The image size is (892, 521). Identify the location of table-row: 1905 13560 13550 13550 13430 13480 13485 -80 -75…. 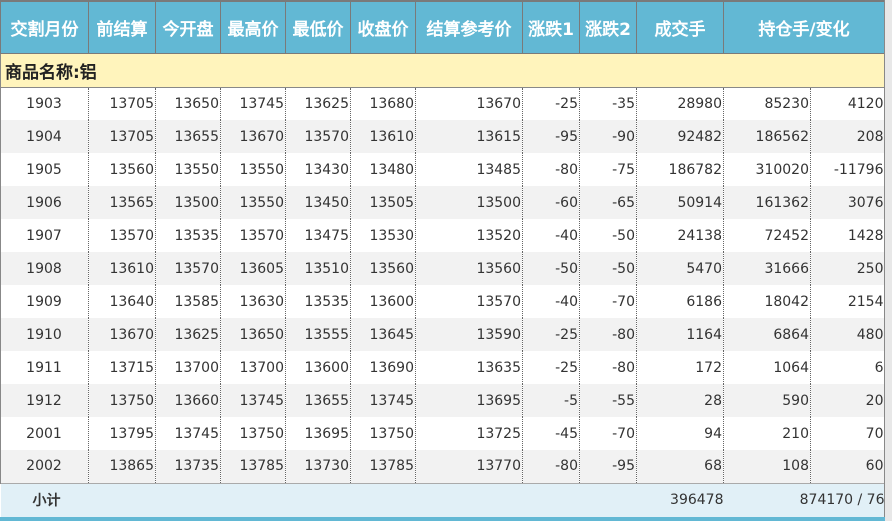
(442, 169).